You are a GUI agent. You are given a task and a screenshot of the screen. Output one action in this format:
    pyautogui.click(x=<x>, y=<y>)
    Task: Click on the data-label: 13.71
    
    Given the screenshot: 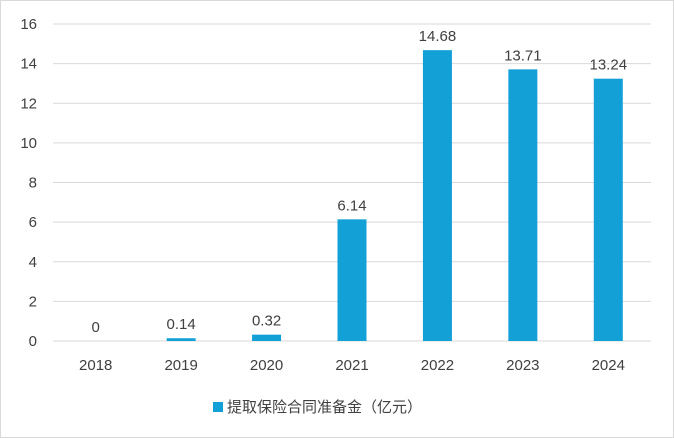 What is the action you would take?
    pyautogui.click(x=523, y=55)
    